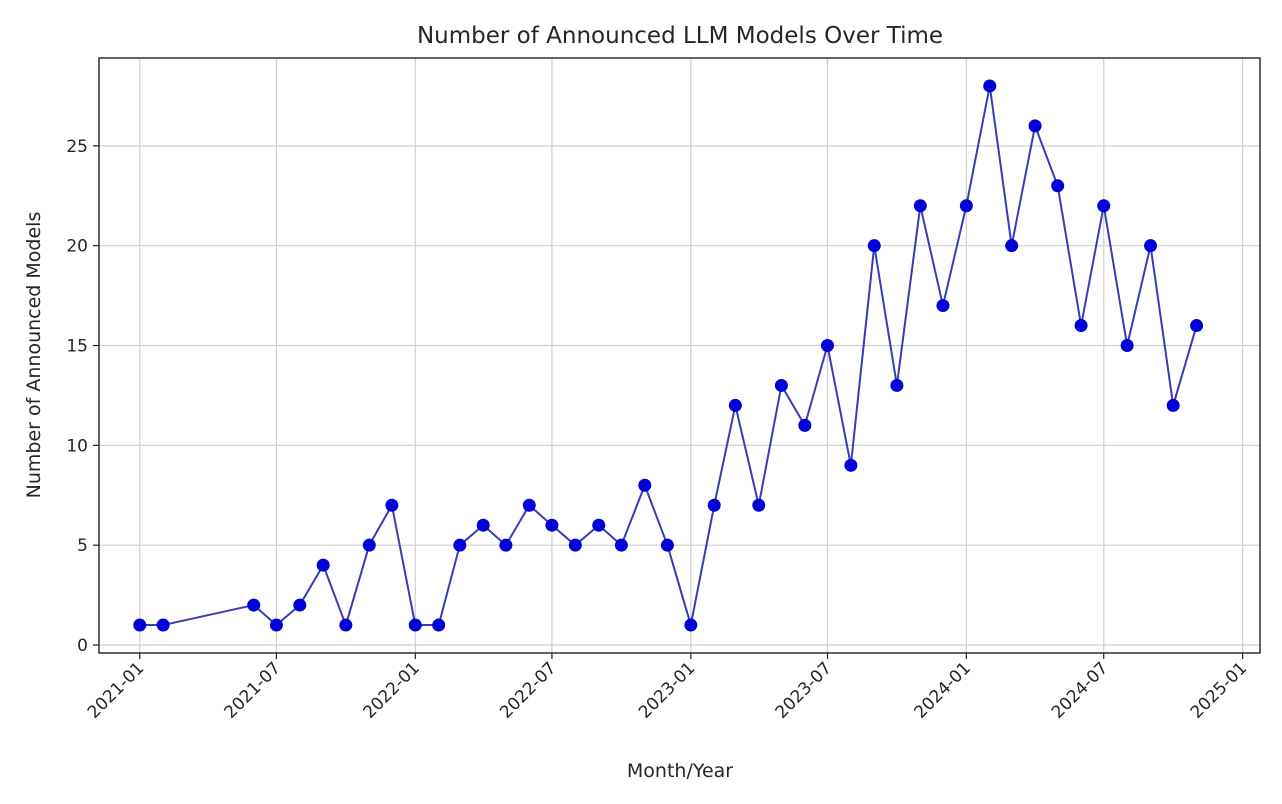 The width and height of the screenshot is (1282, 804). I want to click on x-tick-label: 2024-01, so click(943, 690).